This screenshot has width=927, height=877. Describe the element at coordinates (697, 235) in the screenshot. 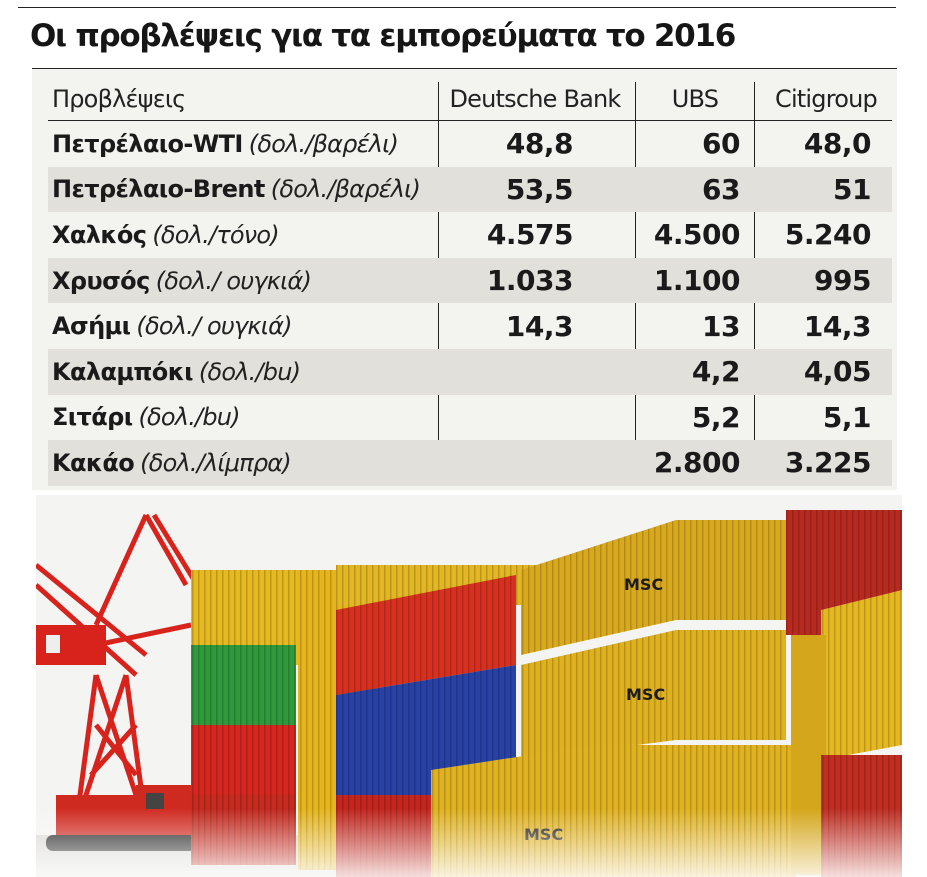

I see `value-ubs: 4.500` at that location.